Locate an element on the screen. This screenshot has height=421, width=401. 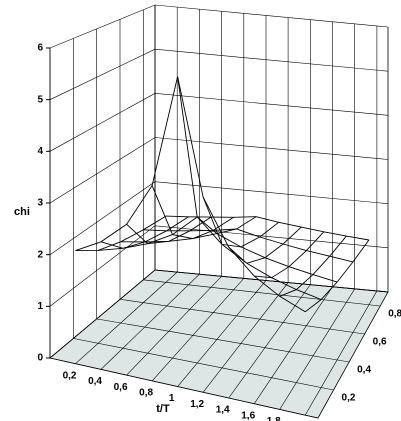
x-tick-label: 1,4 is located at coordinates (223, 410).